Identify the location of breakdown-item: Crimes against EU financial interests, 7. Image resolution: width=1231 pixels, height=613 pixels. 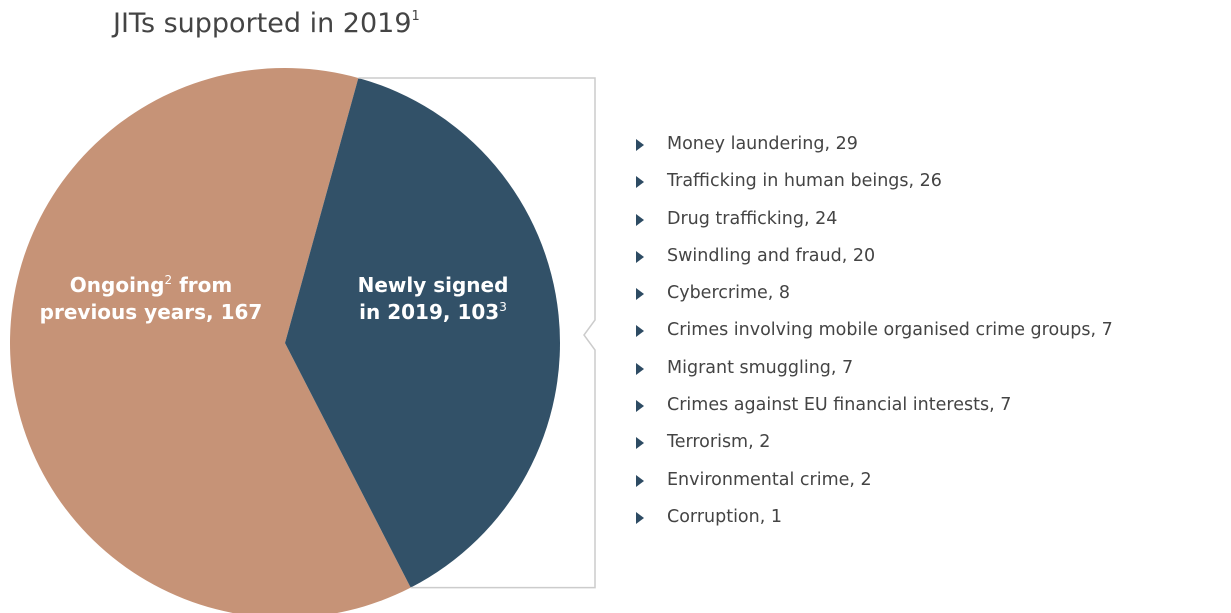
(874, 405).